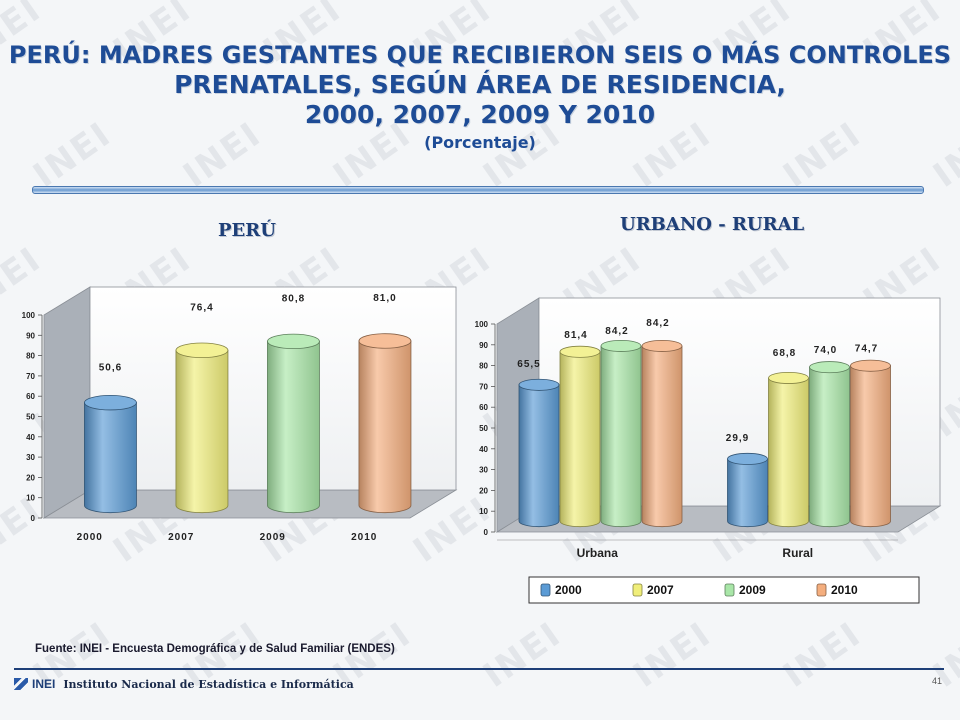 This screenshot has height=720, width=960. What do you see at coordinates (479, 669) in the screenshot?
I see `footer-divider` at bounding box center [479, 669].